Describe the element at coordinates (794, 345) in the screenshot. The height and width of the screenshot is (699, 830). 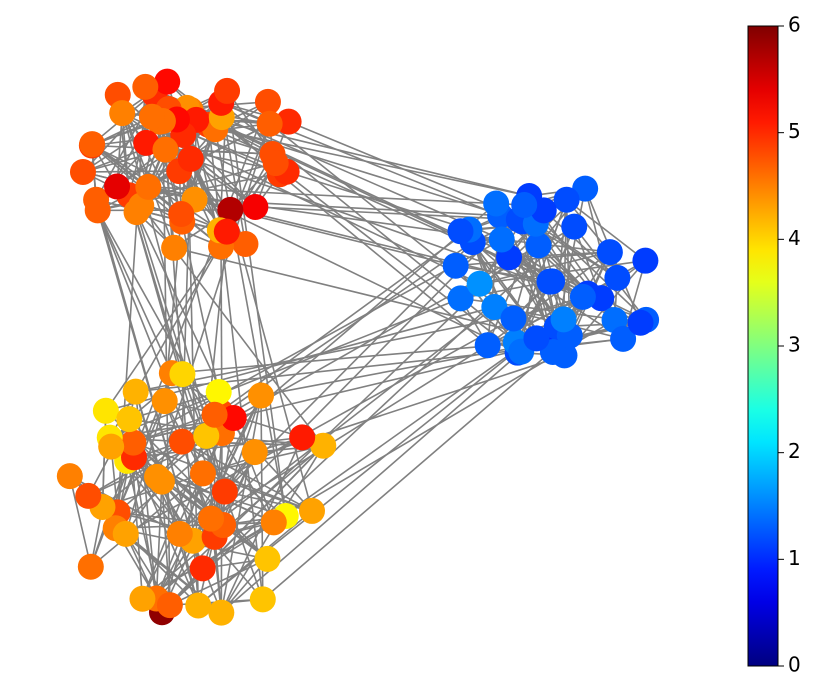
I see `colorbar-tick-label: 3` at that location.